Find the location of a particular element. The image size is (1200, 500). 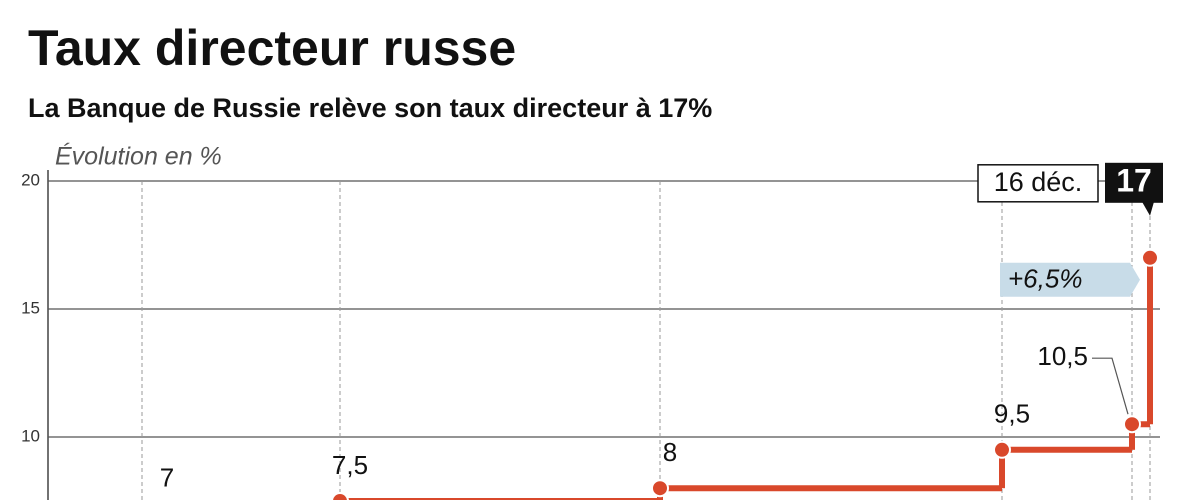

value-label: 8 is located at coordinates (670, 452).